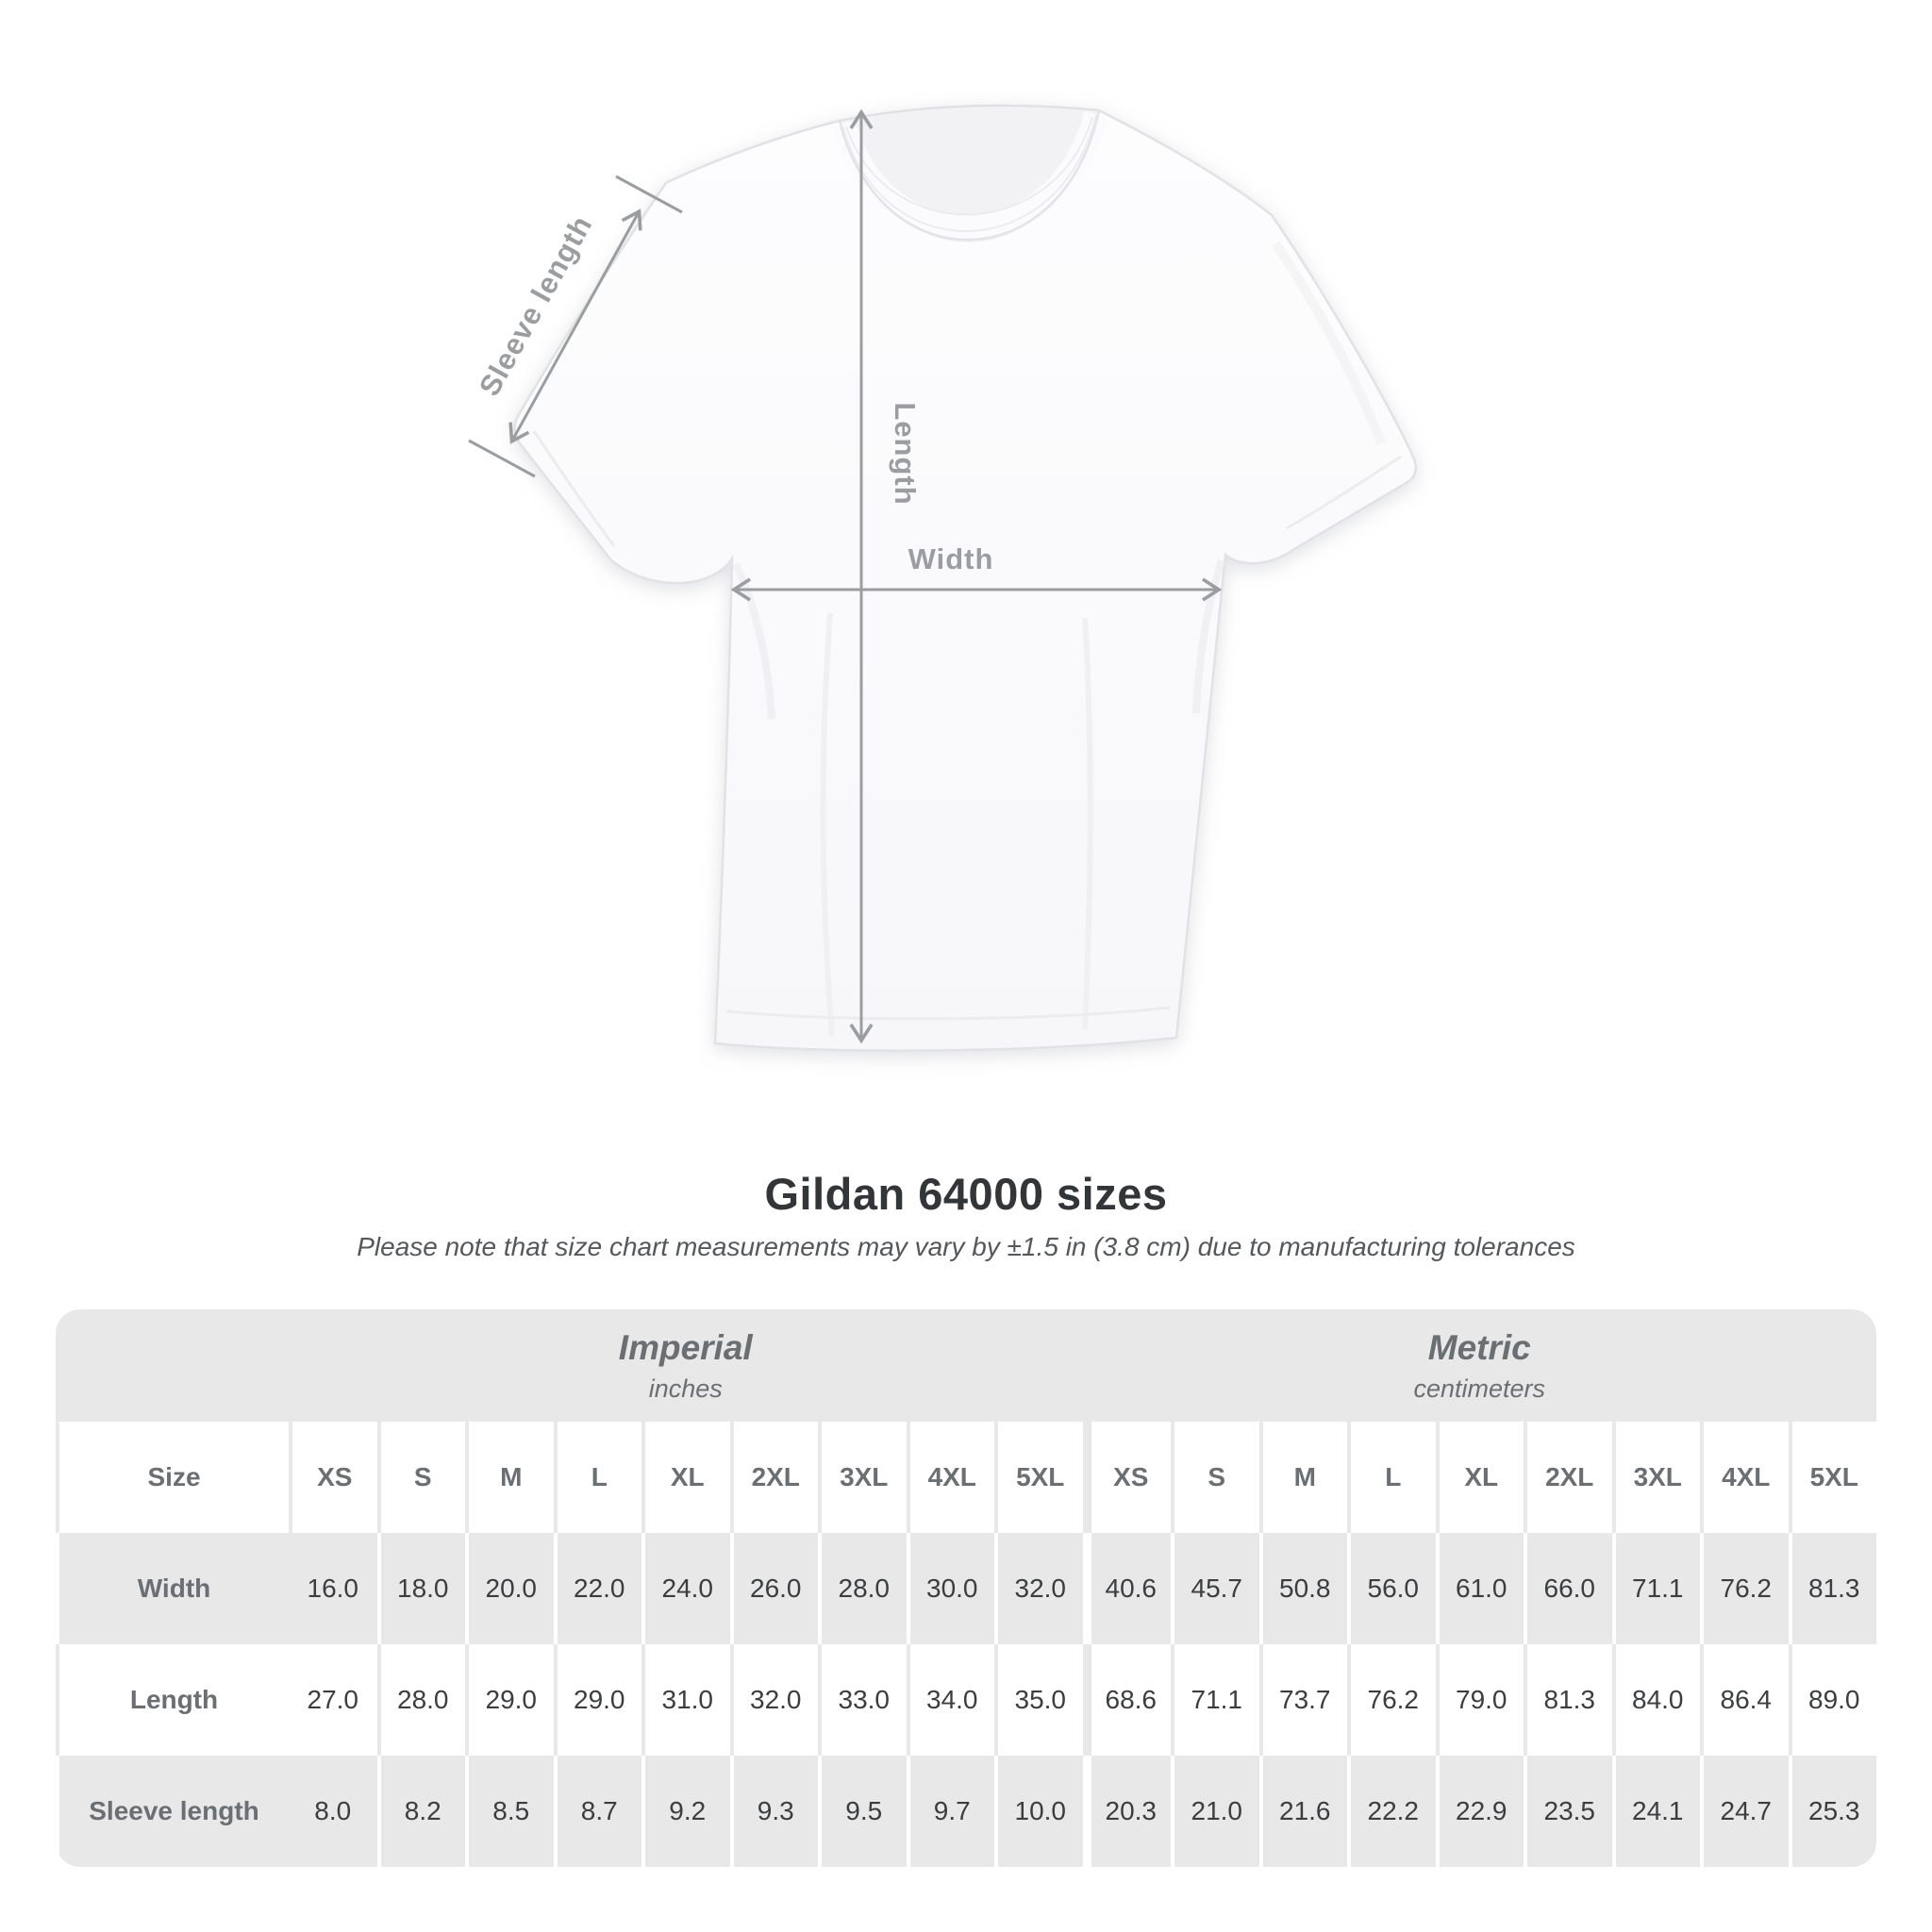 The width and height of the screenshot is (1932, 1932). What do you see at coordinates (510, 1812) in the screenshot?
I see `value-cell: 8.5` at bounding box center [510, 1812].